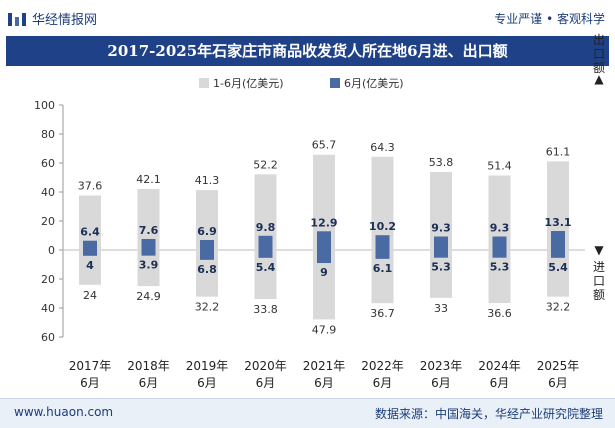  What do you see at coordinates (148, 366) in the screenshot?
I see `x-tick-label-year: 2018年` at bounding box center [148, 366].